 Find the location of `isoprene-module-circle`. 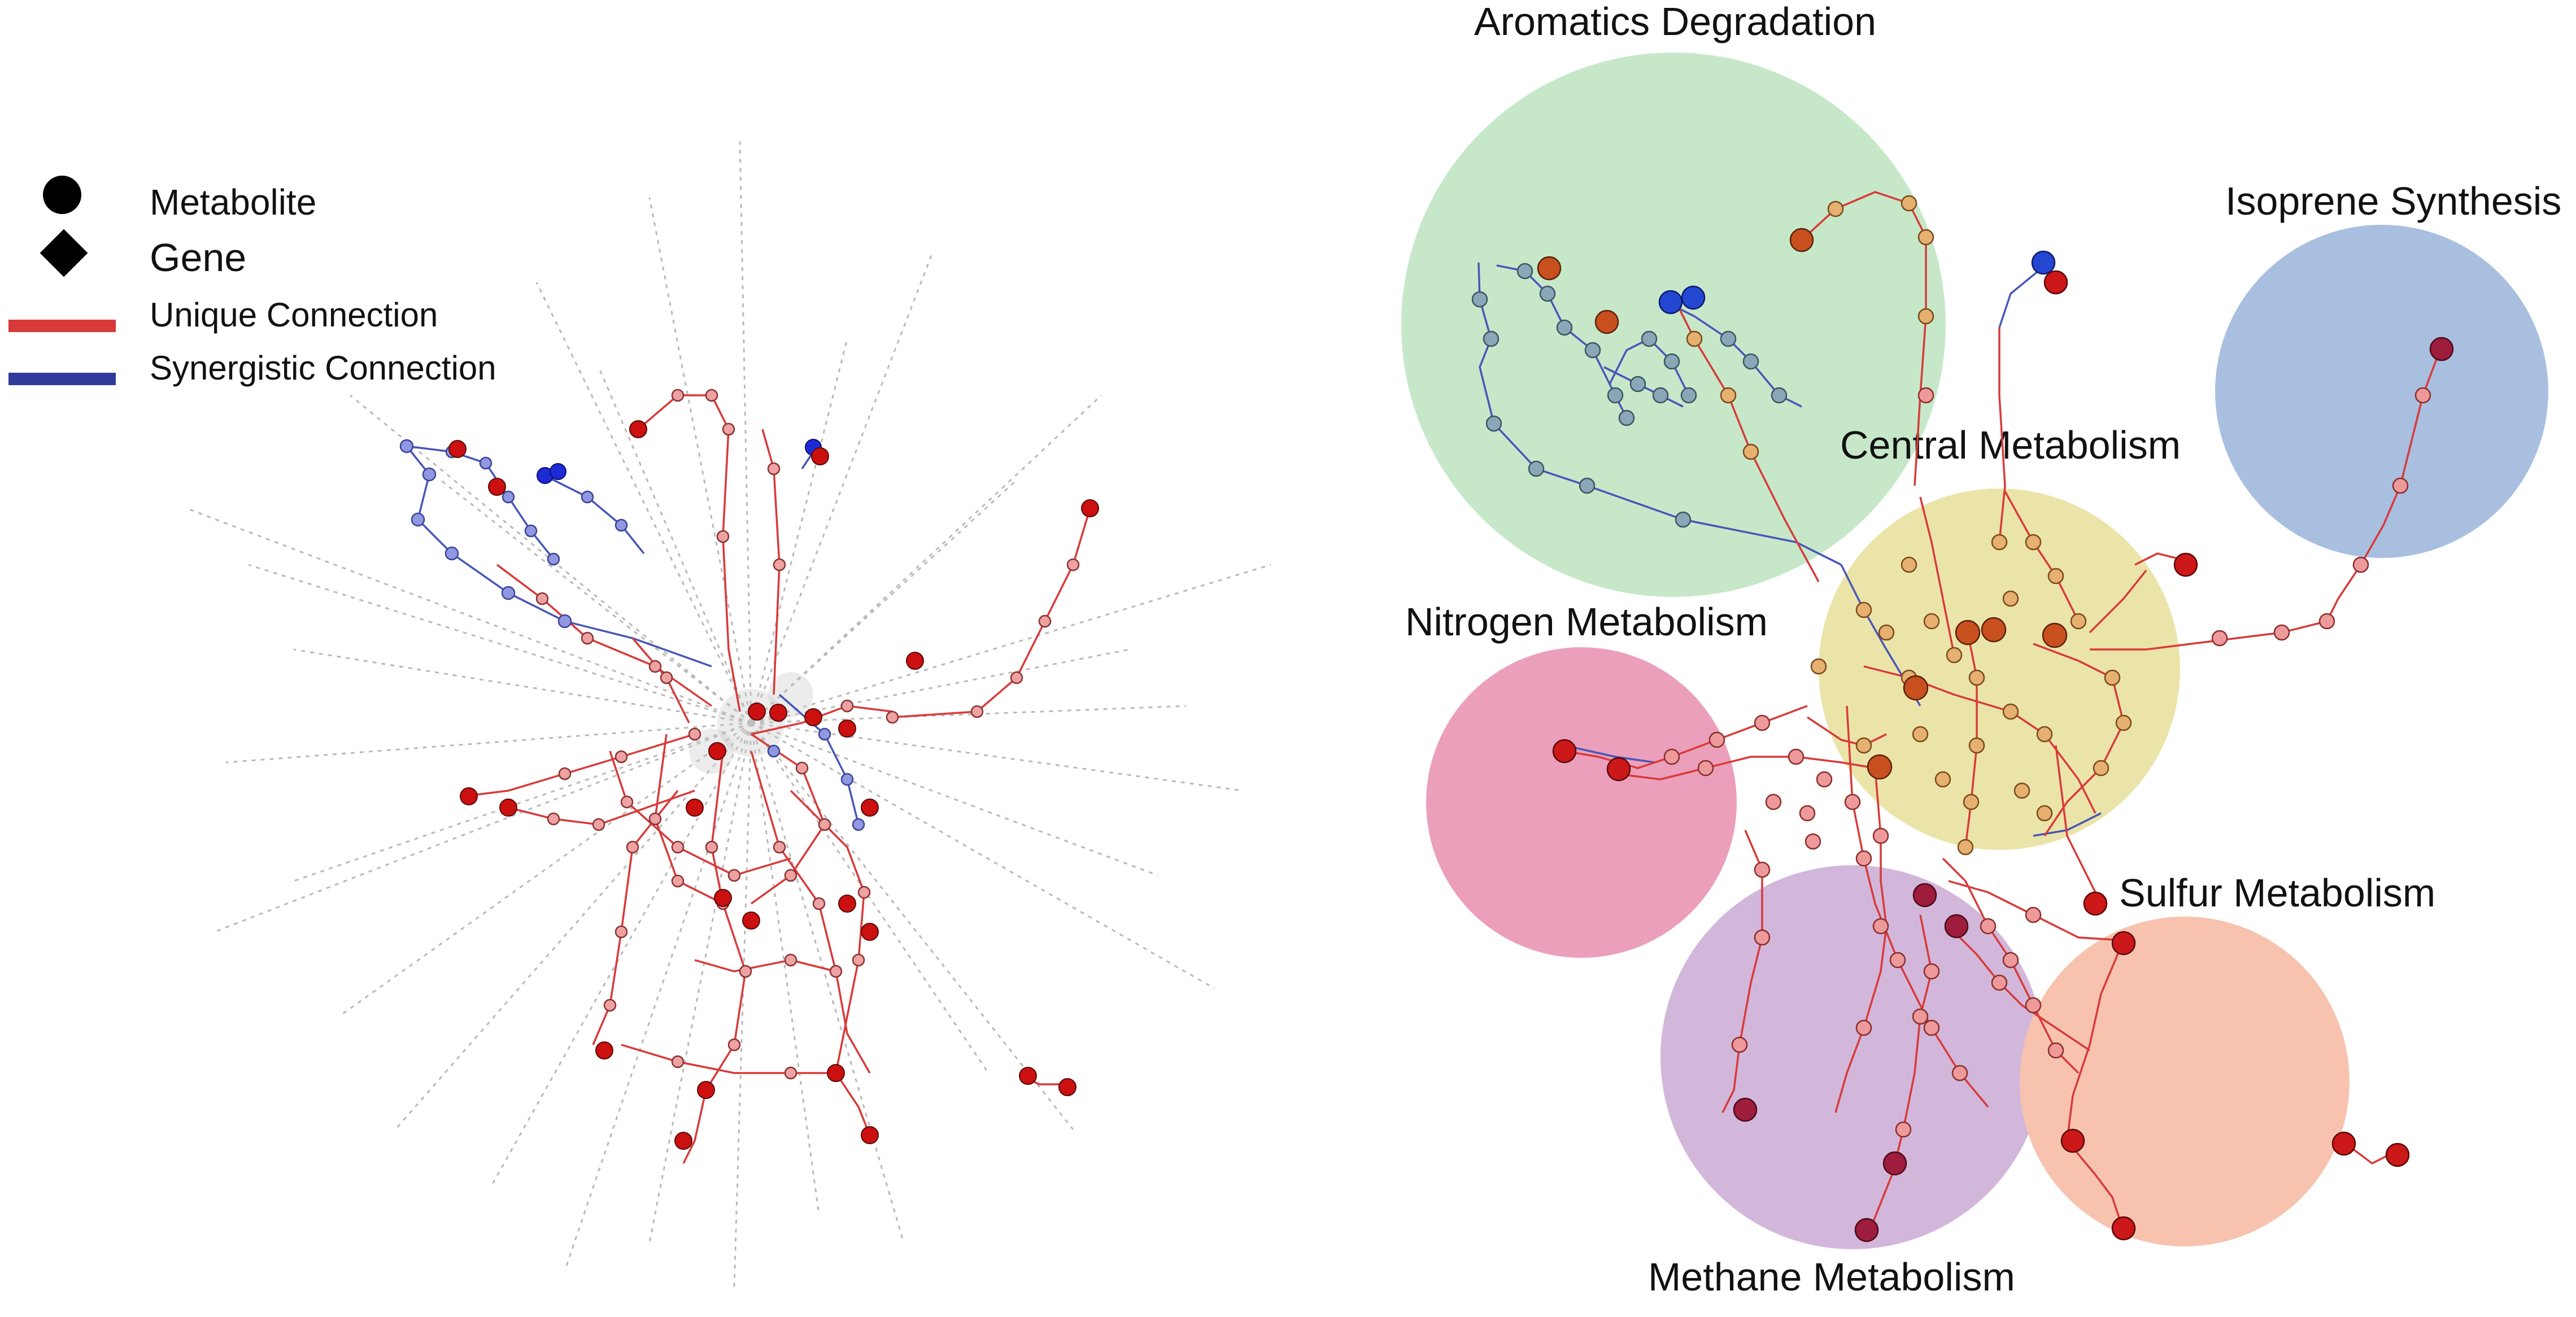

isoprene-module-circle is located at coordinates (2381, 391).